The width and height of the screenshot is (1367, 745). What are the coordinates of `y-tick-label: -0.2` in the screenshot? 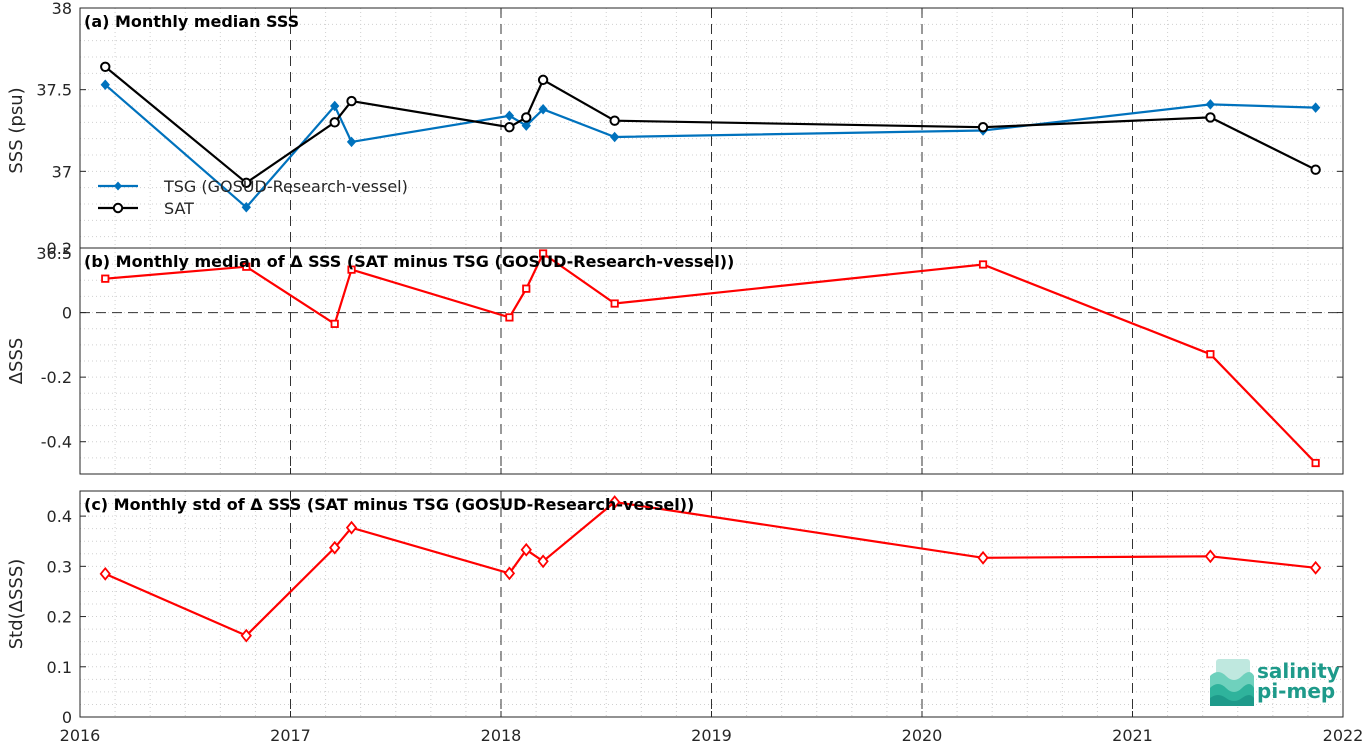 It's located at (56, 377).